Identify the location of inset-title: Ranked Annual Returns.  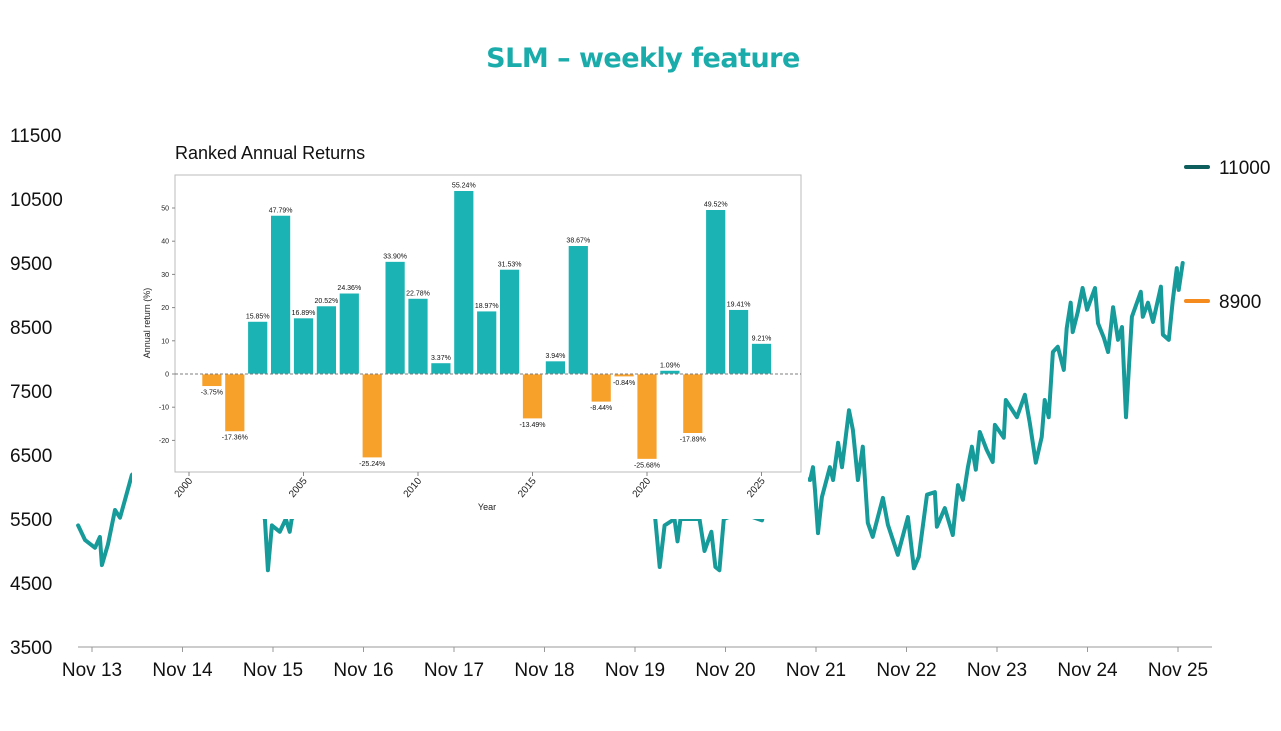
(270, 153).